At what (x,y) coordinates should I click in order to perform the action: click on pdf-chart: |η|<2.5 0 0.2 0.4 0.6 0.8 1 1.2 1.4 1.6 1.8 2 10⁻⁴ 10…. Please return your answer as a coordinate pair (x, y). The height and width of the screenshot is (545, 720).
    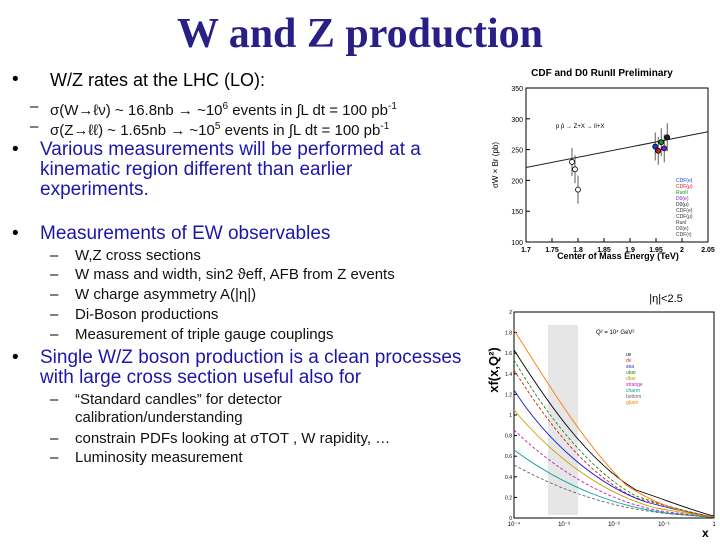
    Looking at the image, I should click on (602, 415).